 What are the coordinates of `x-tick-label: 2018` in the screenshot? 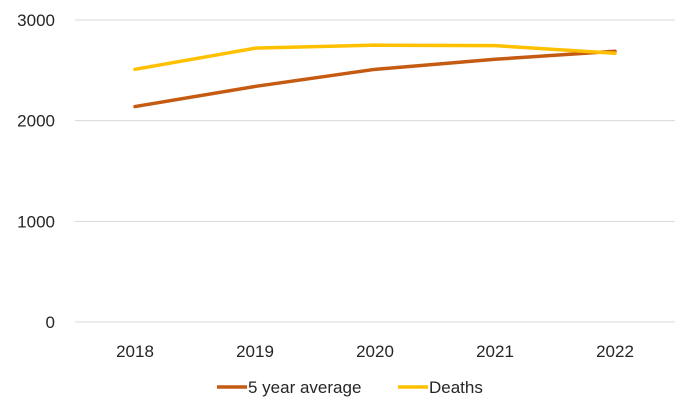 It's located at (135, 351).